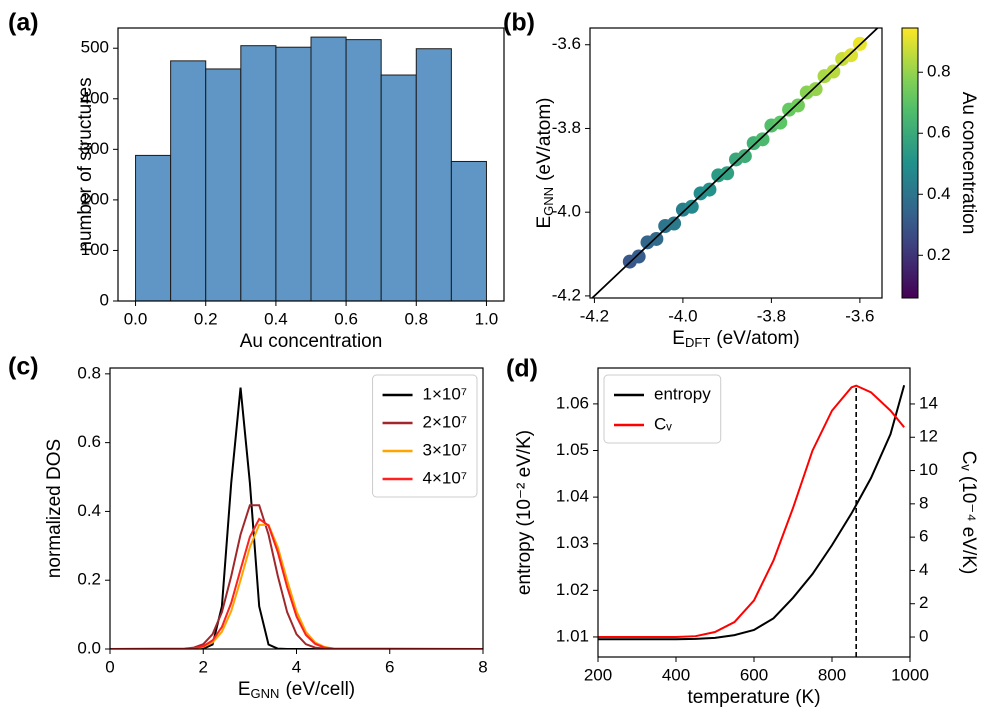 The height and width of the screenshot is (709, 996). I want to click on x-tick-label: 6, so click(389, 666).